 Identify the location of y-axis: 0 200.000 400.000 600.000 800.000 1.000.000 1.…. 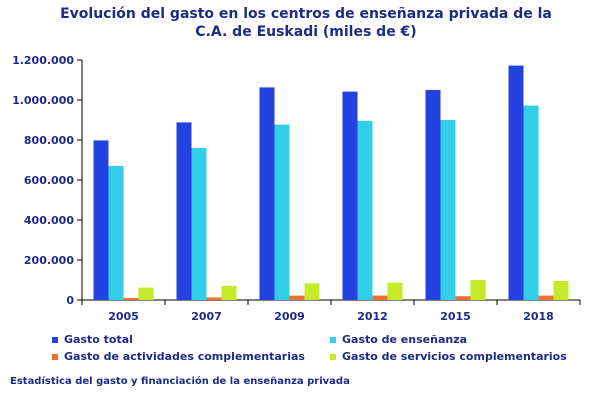
(47, 180).